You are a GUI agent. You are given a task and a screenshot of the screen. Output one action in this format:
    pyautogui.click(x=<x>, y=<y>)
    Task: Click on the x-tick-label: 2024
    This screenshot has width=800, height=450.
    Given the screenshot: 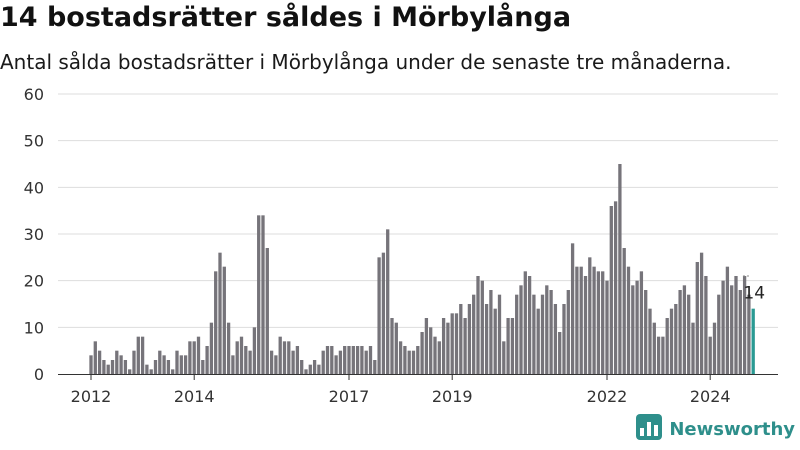 What is the action you would take?
    pyautogui.click(x=710, y=396)
    